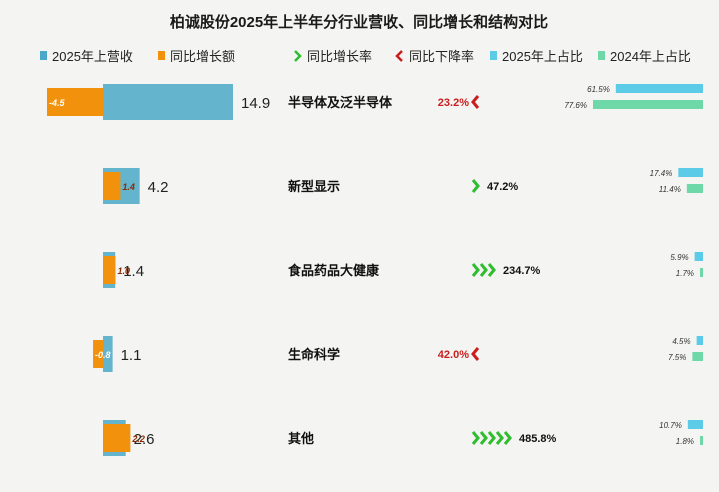 The height and width of the screenshot is (492, 719). Describe the element at coordinates (131, 355) in the screenshot. I see `revenue-value-label: 1.1` at that location.